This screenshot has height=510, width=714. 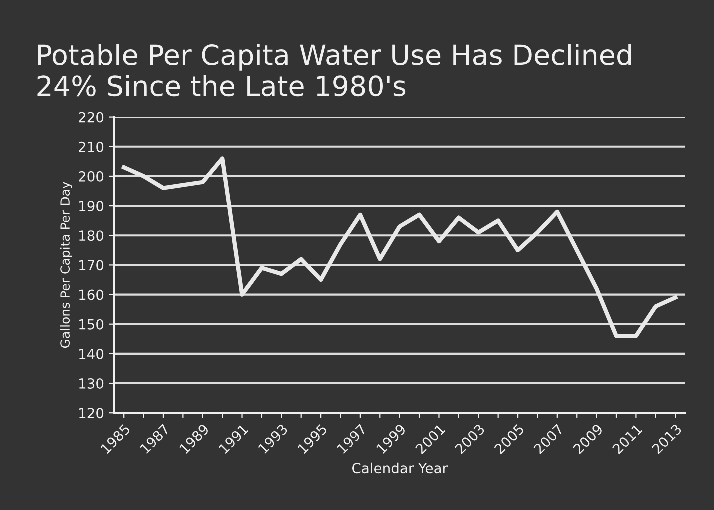 I want to click on y-tick-label: 150, so click(x=92, y=324).